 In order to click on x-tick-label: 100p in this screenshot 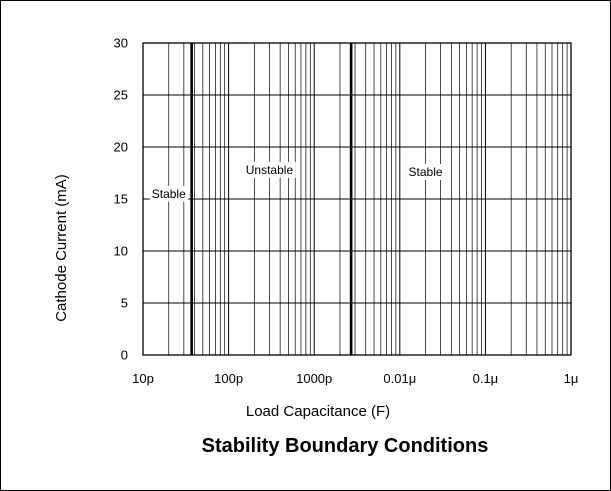, I will do `click(228, 378)`.